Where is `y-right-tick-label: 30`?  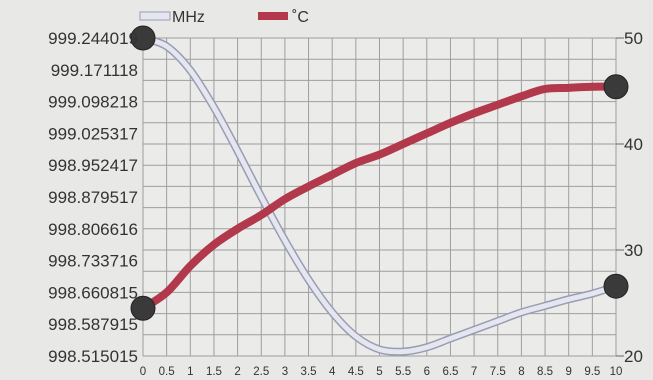 y-right-tick-label: 30 is located at coordinates (633, 250).